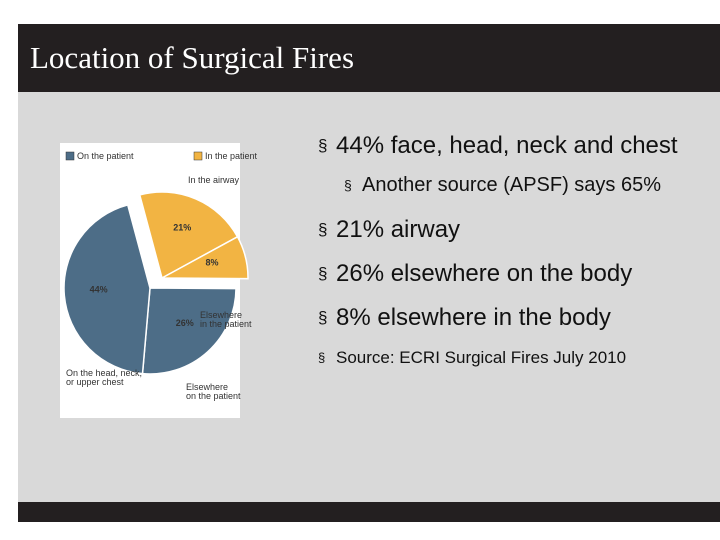 This screenshot has height=540, width=720. Describe the element at coordinates (231, 156) in the screenshot. I see `legend-label: In the patient` at that location.